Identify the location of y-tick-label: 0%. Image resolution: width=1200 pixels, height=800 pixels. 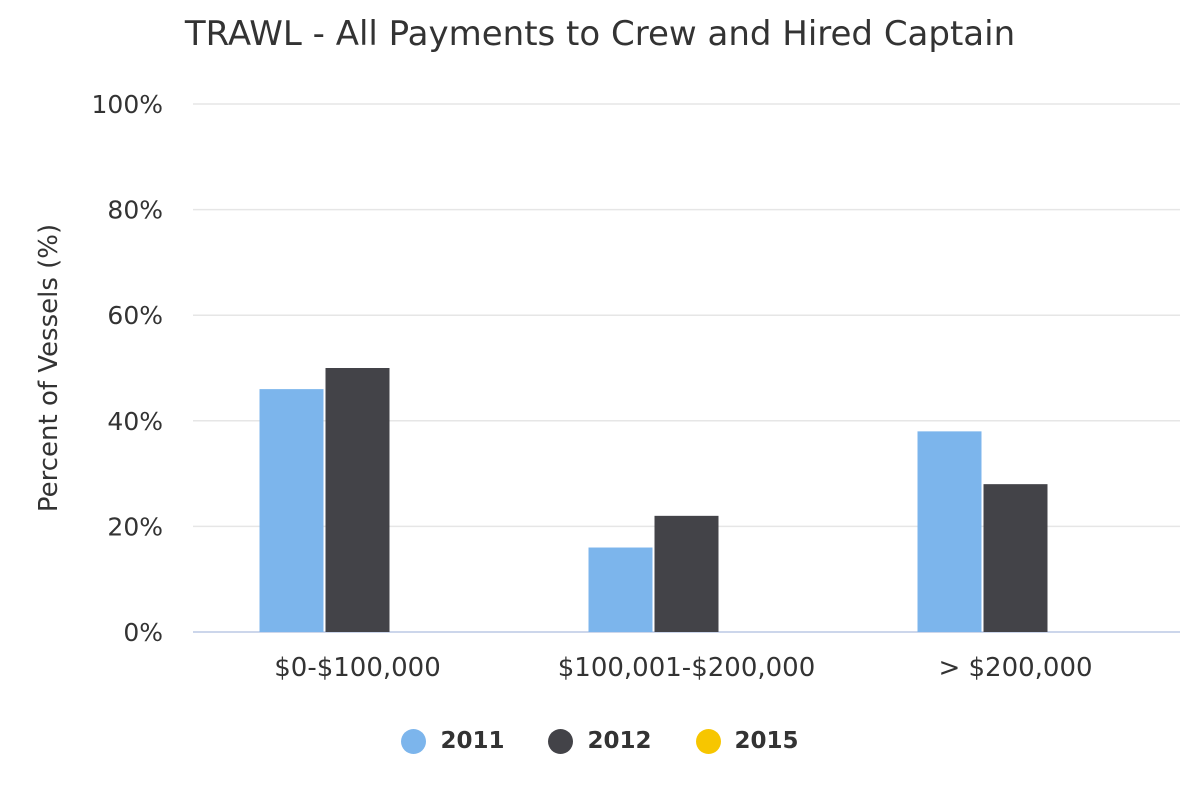
(143, 632).